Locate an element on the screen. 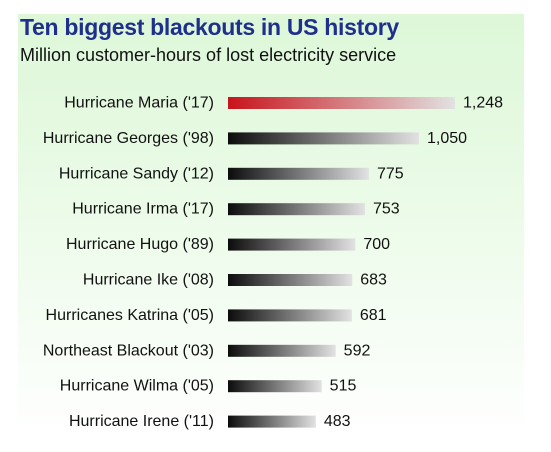 The image size is (551, 452). chart-title: Ten biggest blackouts in US history is located at coordinates (209, 27).